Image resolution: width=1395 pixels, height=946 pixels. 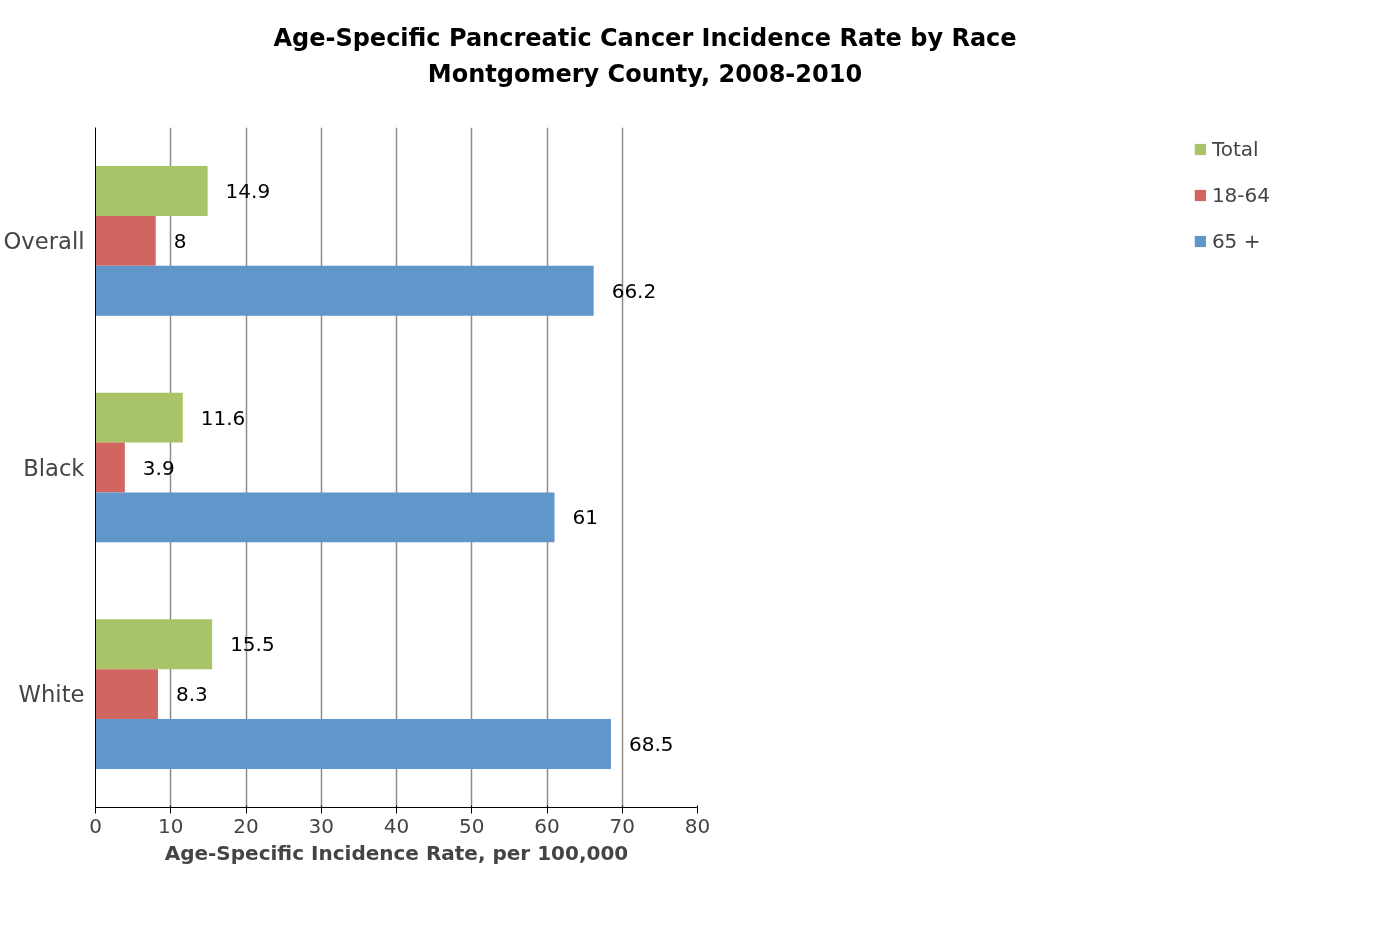 What do you see at coordinates (396, 825) in the screenshot?
I see `x-tick-label: 40` at bounding box center [396, 825].